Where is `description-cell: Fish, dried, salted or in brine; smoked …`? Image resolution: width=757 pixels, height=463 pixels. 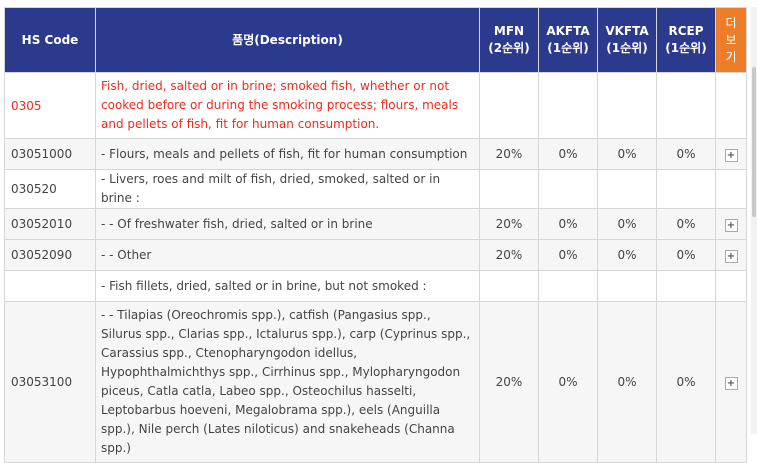 description-cell: Fish, dried, salted or in brine; smoked … is located at coordinates (287, 105).